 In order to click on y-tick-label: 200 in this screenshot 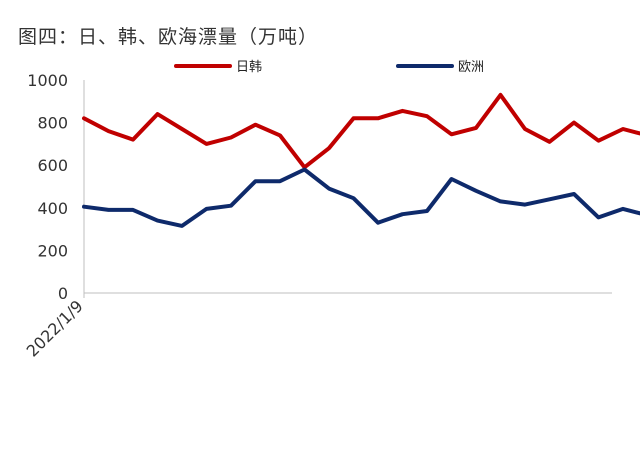, I will do `click(52, 250)`.